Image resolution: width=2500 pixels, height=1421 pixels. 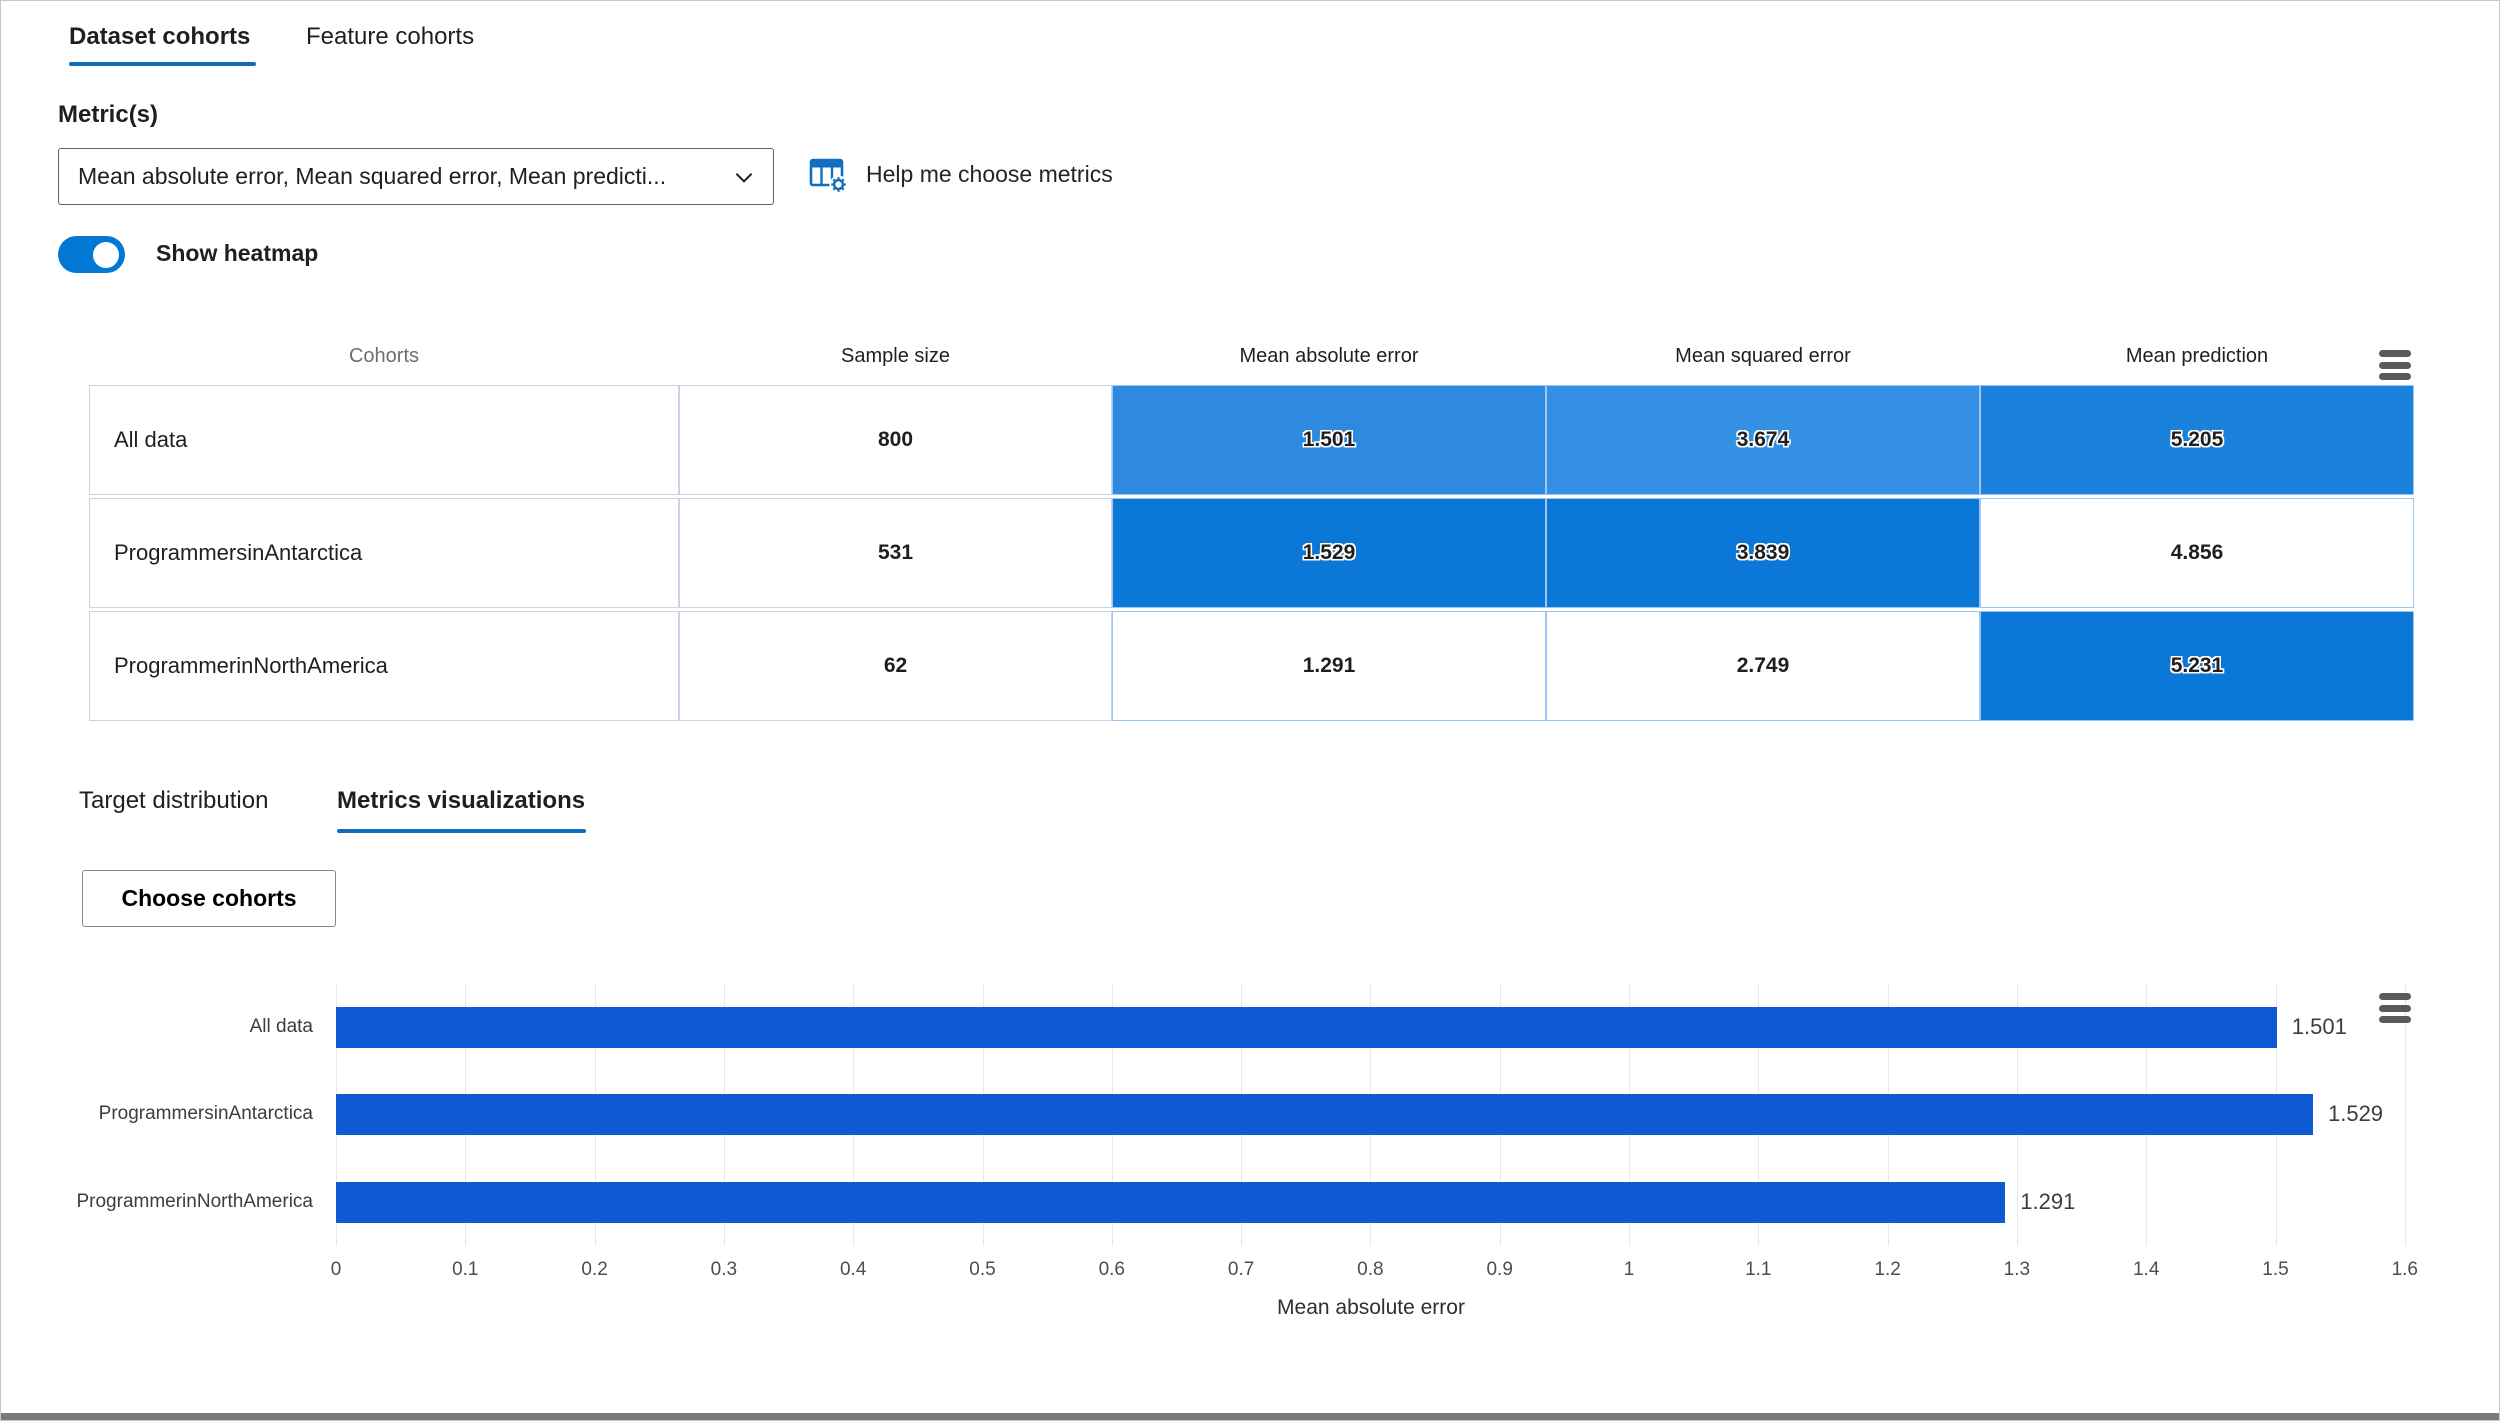 What do you see at coordinates (2355, 1113) in the screenshot?
I see `bar-value-label: 1.529` at bounding box center [2355, 1113].